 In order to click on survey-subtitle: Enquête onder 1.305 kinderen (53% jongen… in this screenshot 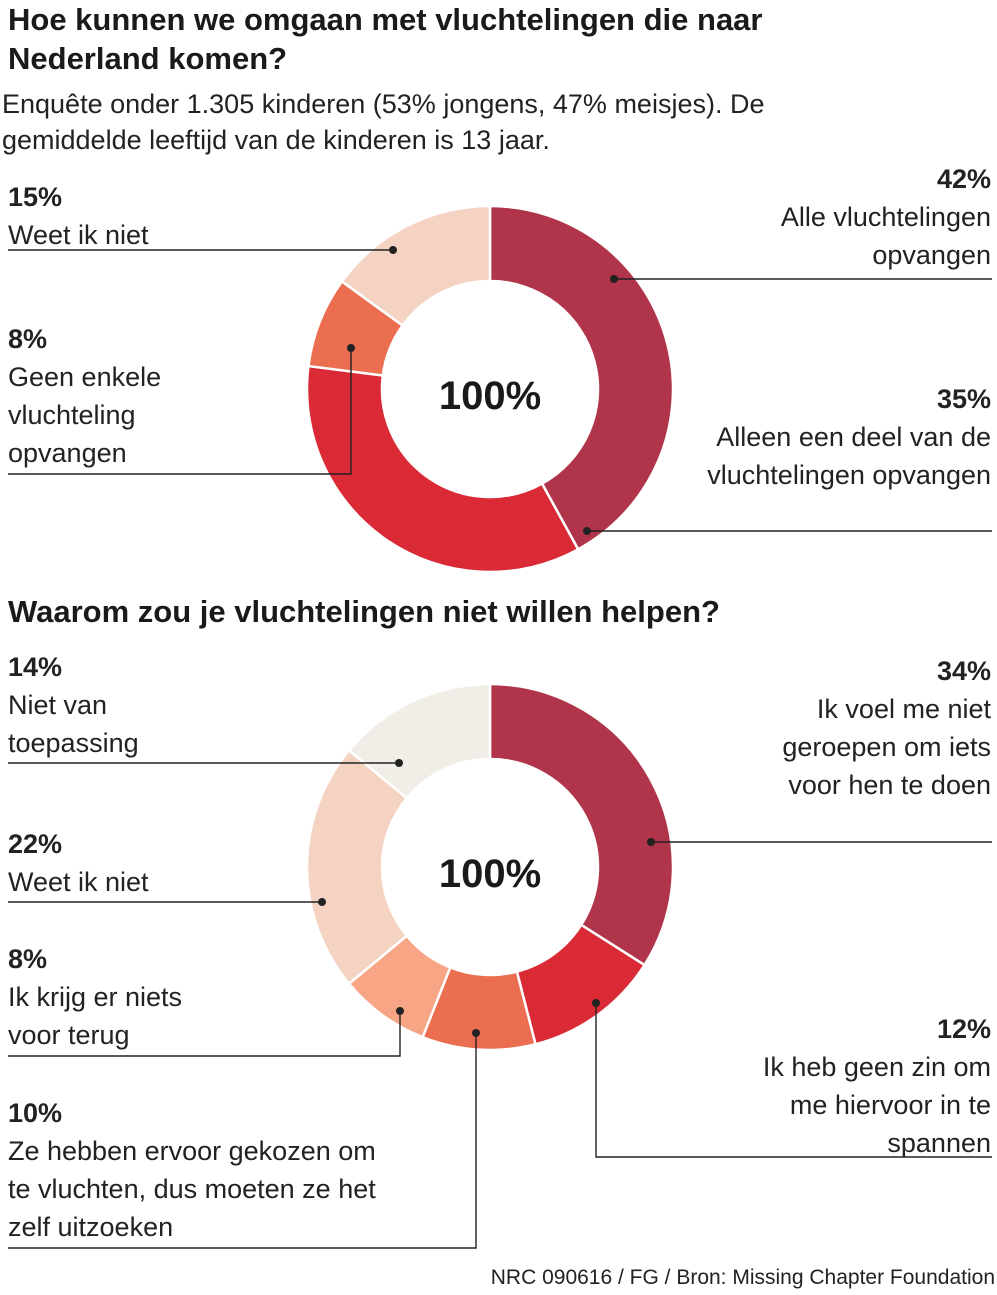, I will do `click(383, 122)`.